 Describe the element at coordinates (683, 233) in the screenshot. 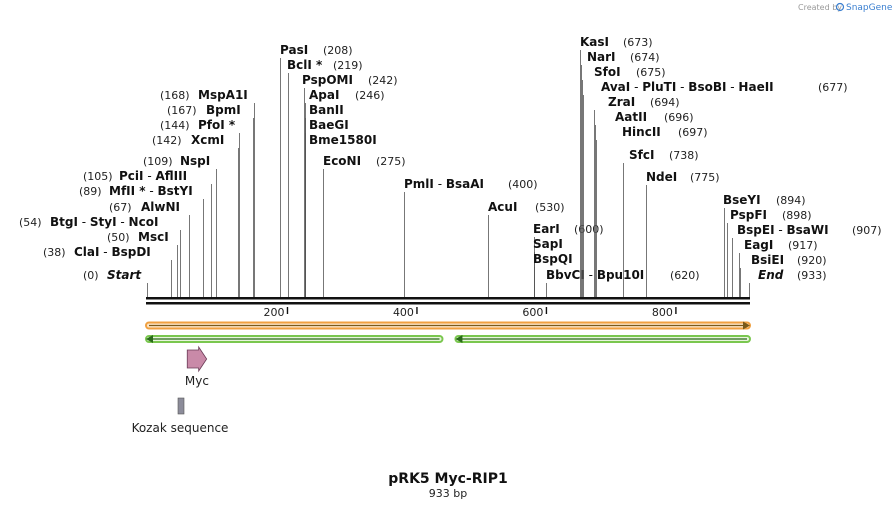

I see `site-ndei: (775) NdeI` at that location.